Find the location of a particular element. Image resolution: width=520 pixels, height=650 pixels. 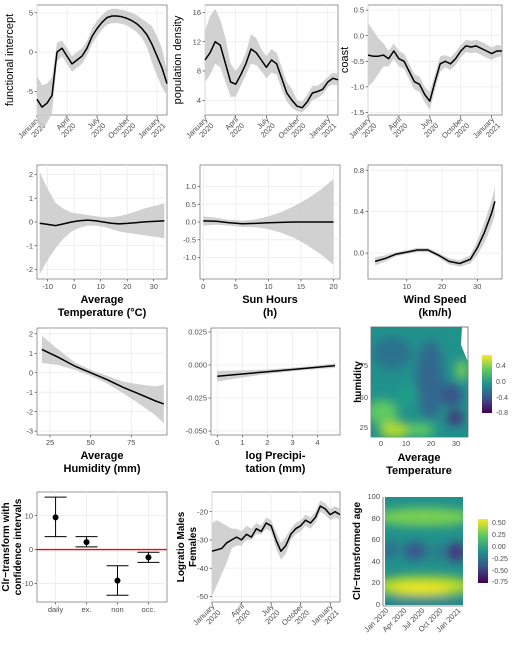

y-tick-label: -0.025 is located at coordinates (196, 398).